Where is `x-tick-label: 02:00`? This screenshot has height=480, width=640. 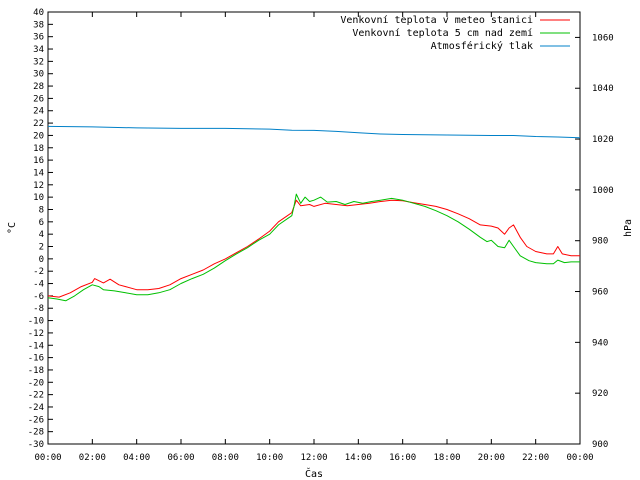
x-tick-label: 02:00 is located at coordinates (92, 458).